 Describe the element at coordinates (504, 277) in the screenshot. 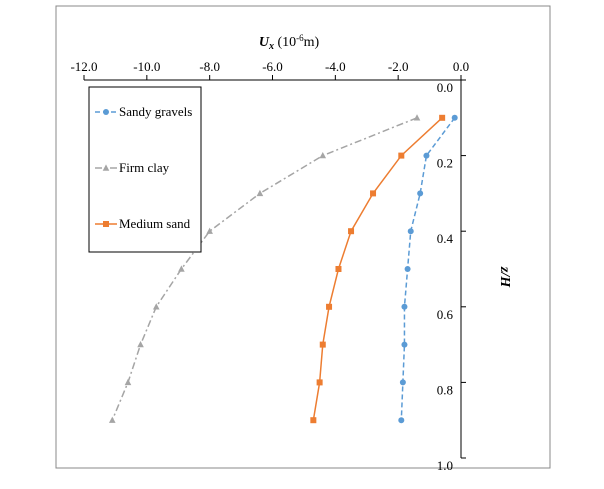

I see `y-axis-title: z/H` at that location.